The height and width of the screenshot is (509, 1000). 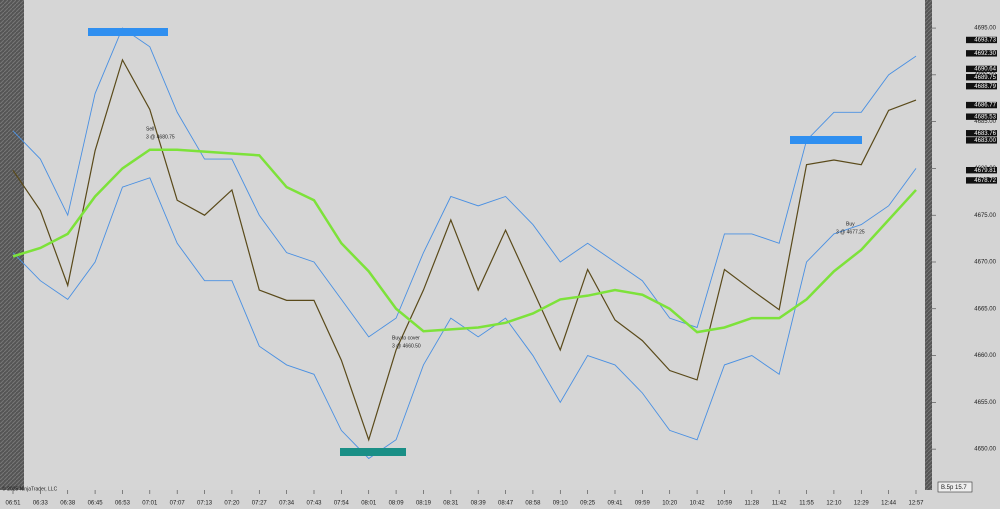 What do you see at coordinates (985, 309) in the screenshot?
I see `y-tick-label: 4665.00` at bounding box center [985, 309].